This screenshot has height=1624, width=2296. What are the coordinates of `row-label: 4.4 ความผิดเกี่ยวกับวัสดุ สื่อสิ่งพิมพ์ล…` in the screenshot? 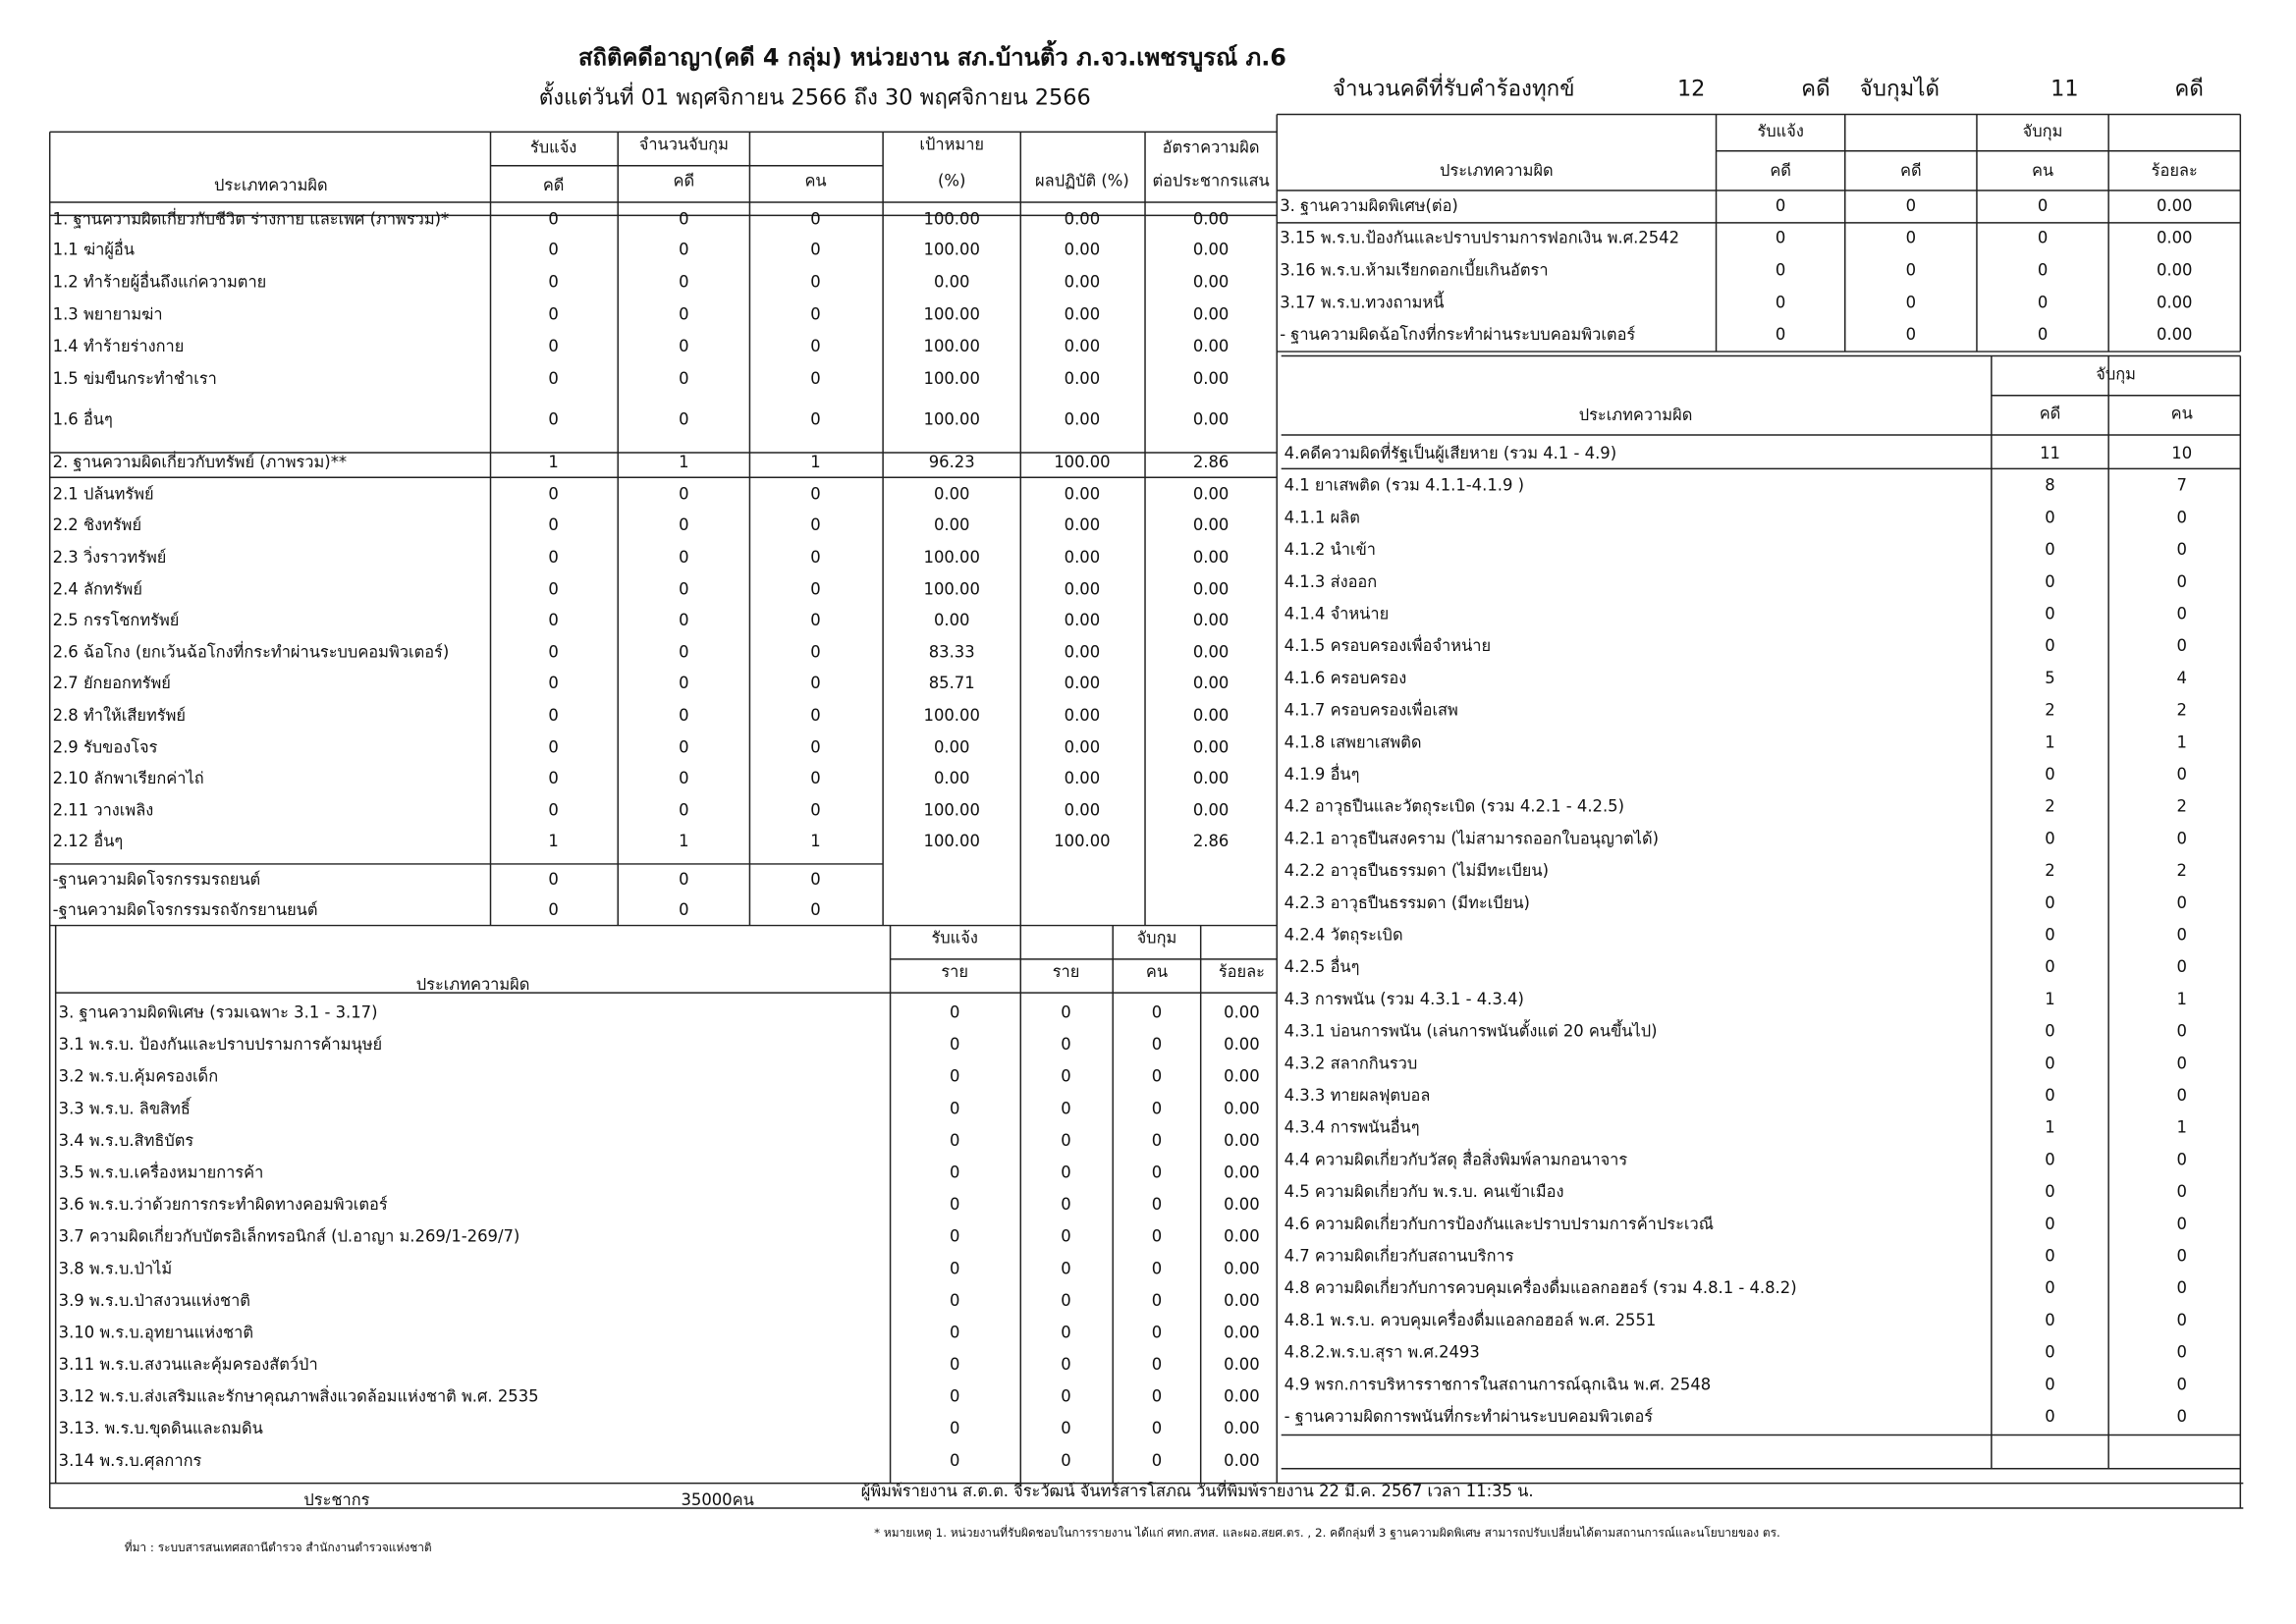 It's located at (1456, 1158).